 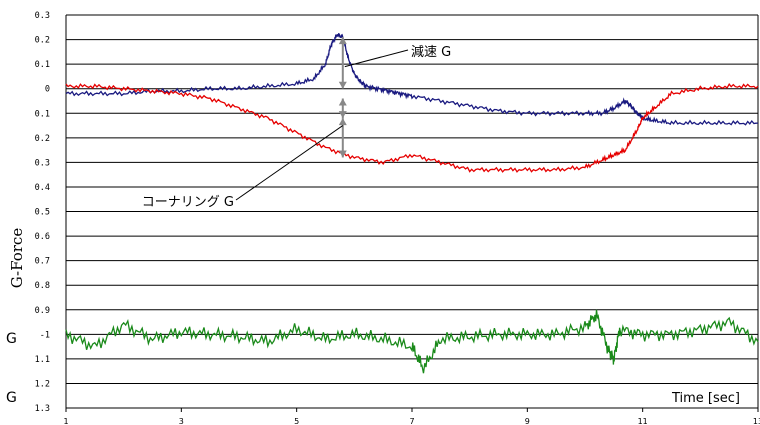 I want to click on annotation-cornering-g: コーナリング G, so click(x=188, y=202).